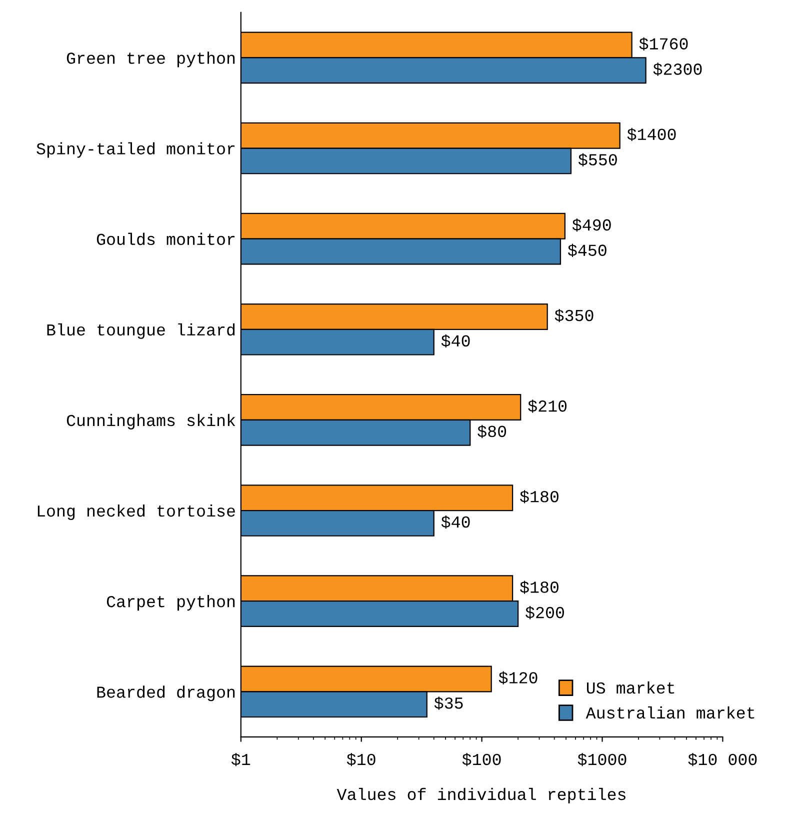 The width and height of the screenshot is (803, 828). I want to click on y-tick-label: Green tree python, so click(150, 60).